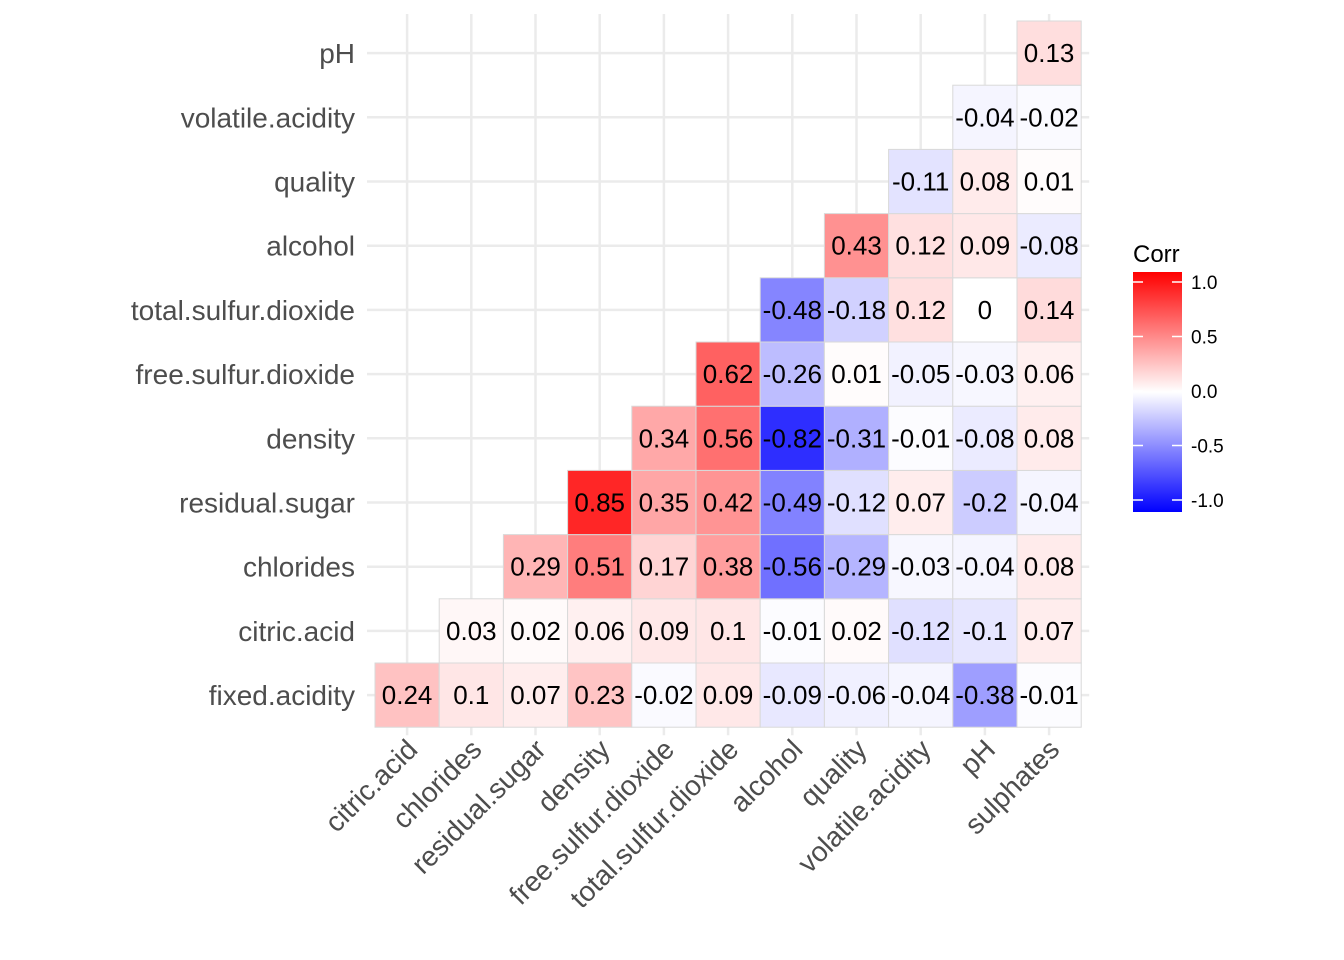 The height and width of the screenshot is (960, 1344). I want to click on y-tick-label: citric.acid, so click(296, 631).